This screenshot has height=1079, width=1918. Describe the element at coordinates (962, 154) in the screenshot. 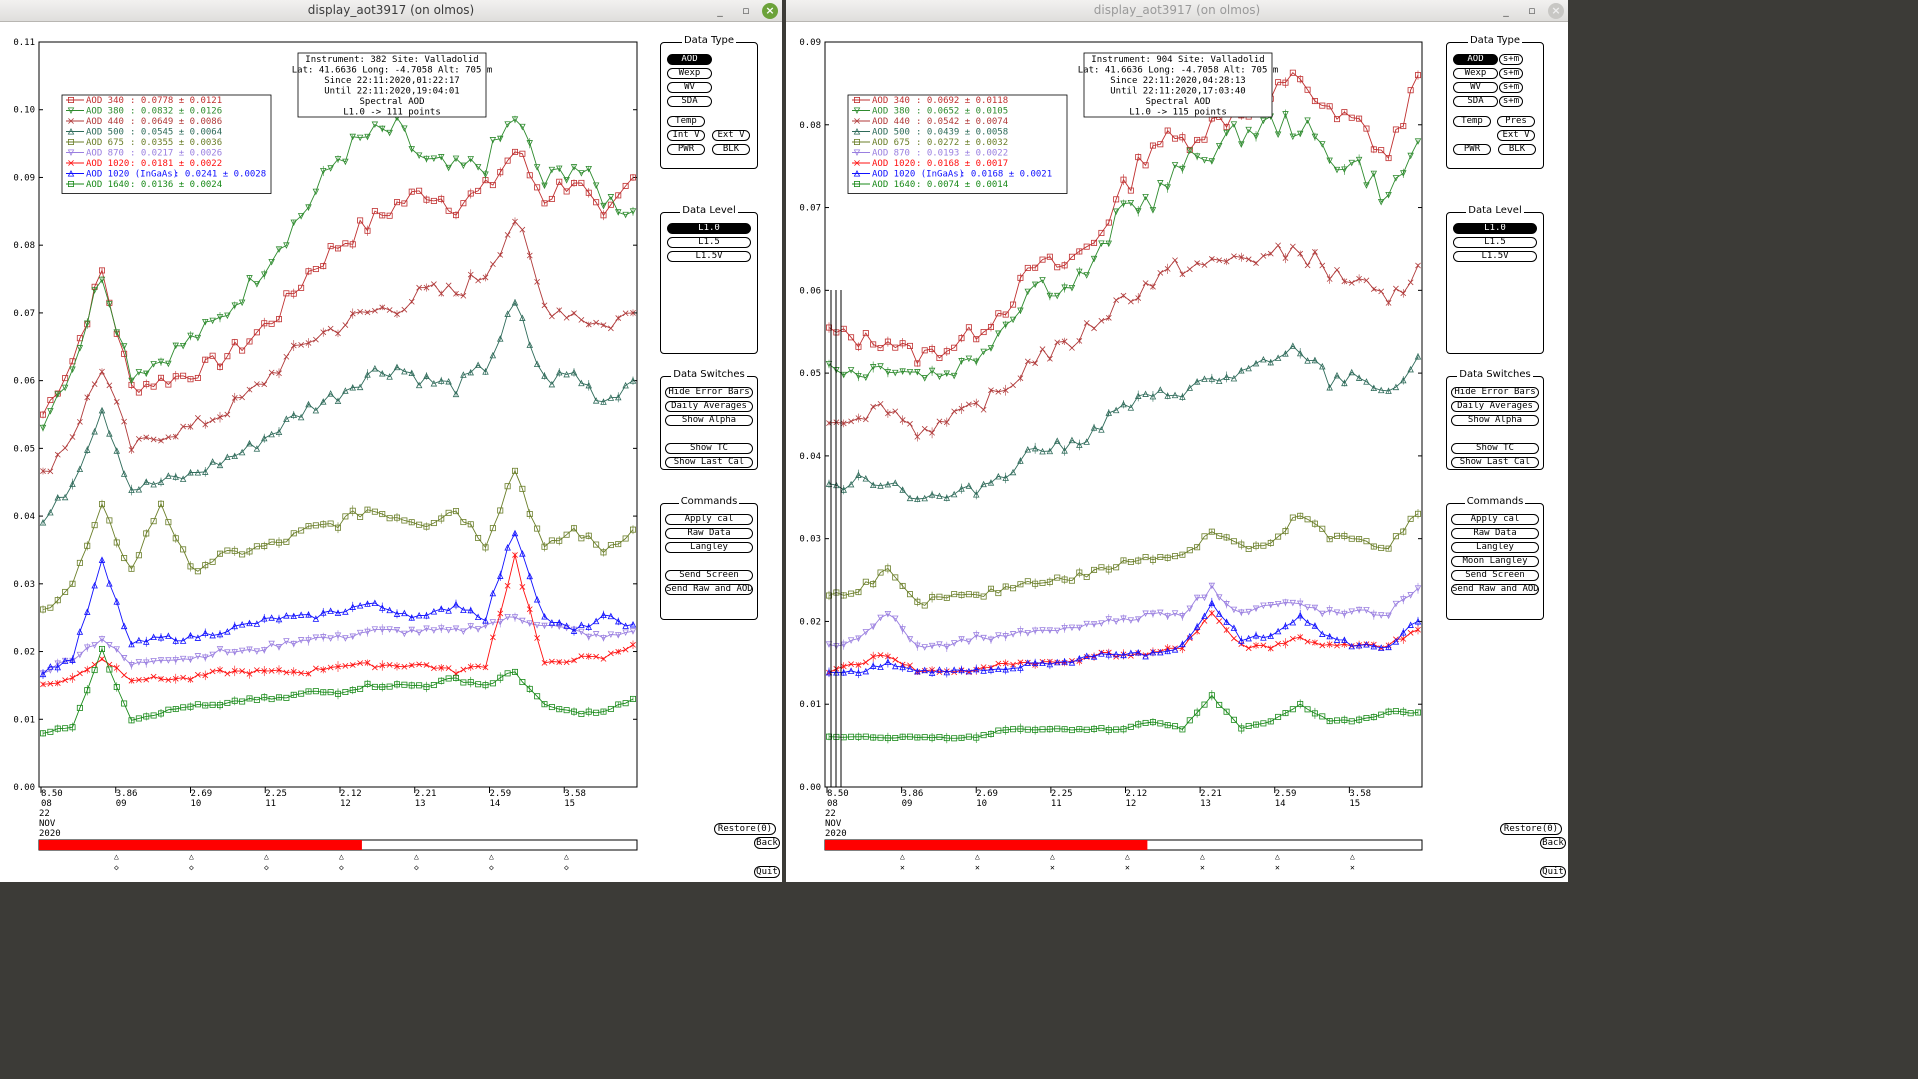

I see `legend-value: : 0.0193 ± 0.0022` at that location.